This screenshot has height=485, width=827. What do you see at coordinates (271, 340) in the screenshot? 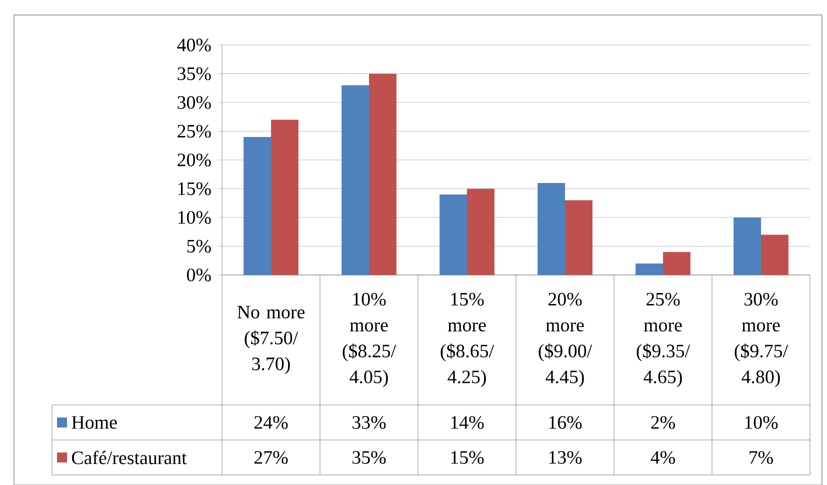
I see `x-tick-label: No more ($7.50/ 3.70)` at bounding box center [271, 340].